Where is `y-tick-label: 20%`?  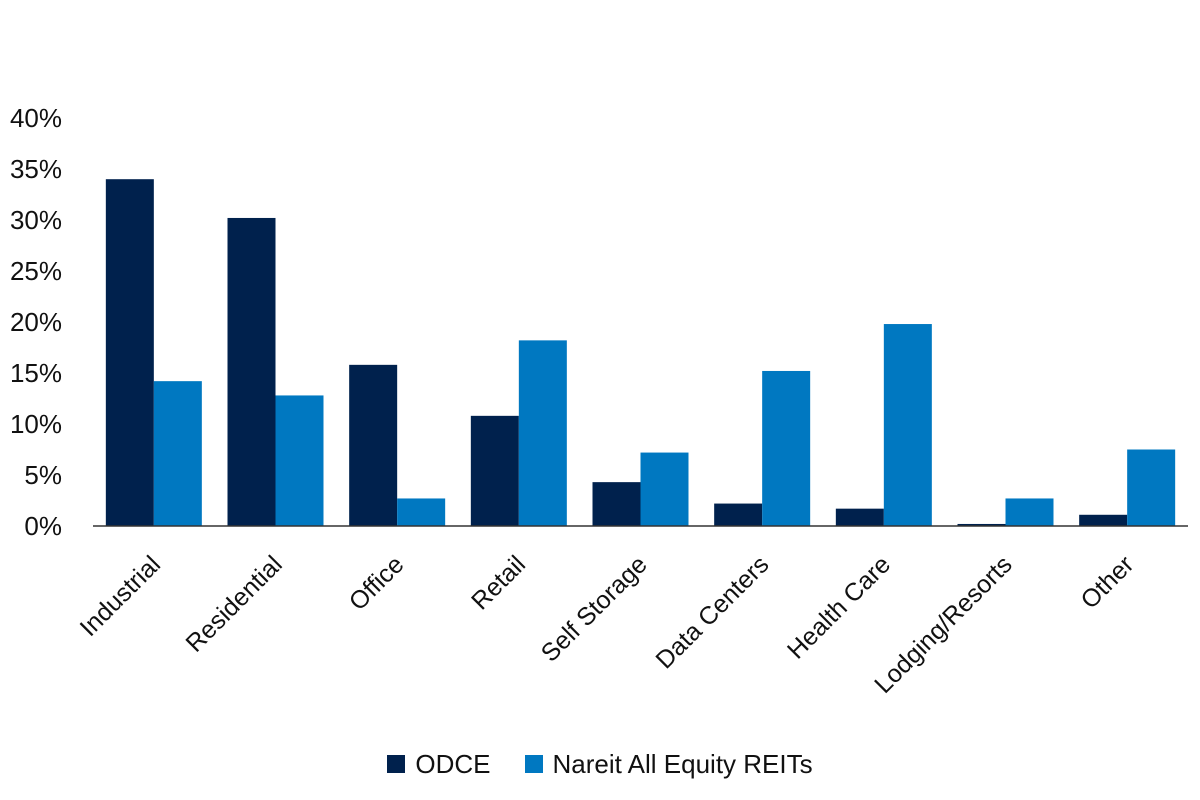
y-tick-label: 20% is located at coordinates (36, 322).